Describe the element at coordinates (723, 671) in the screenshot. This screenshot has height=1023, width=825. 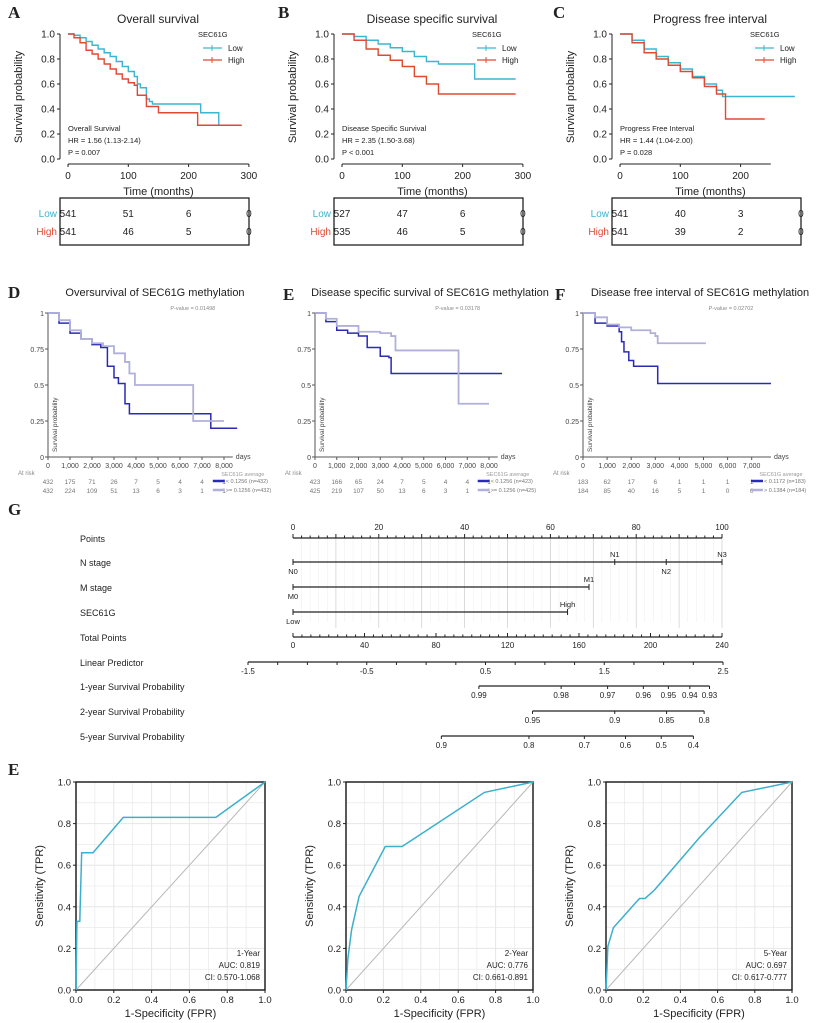
I see `linear-predictor-tick-label: 2.5` at that location.